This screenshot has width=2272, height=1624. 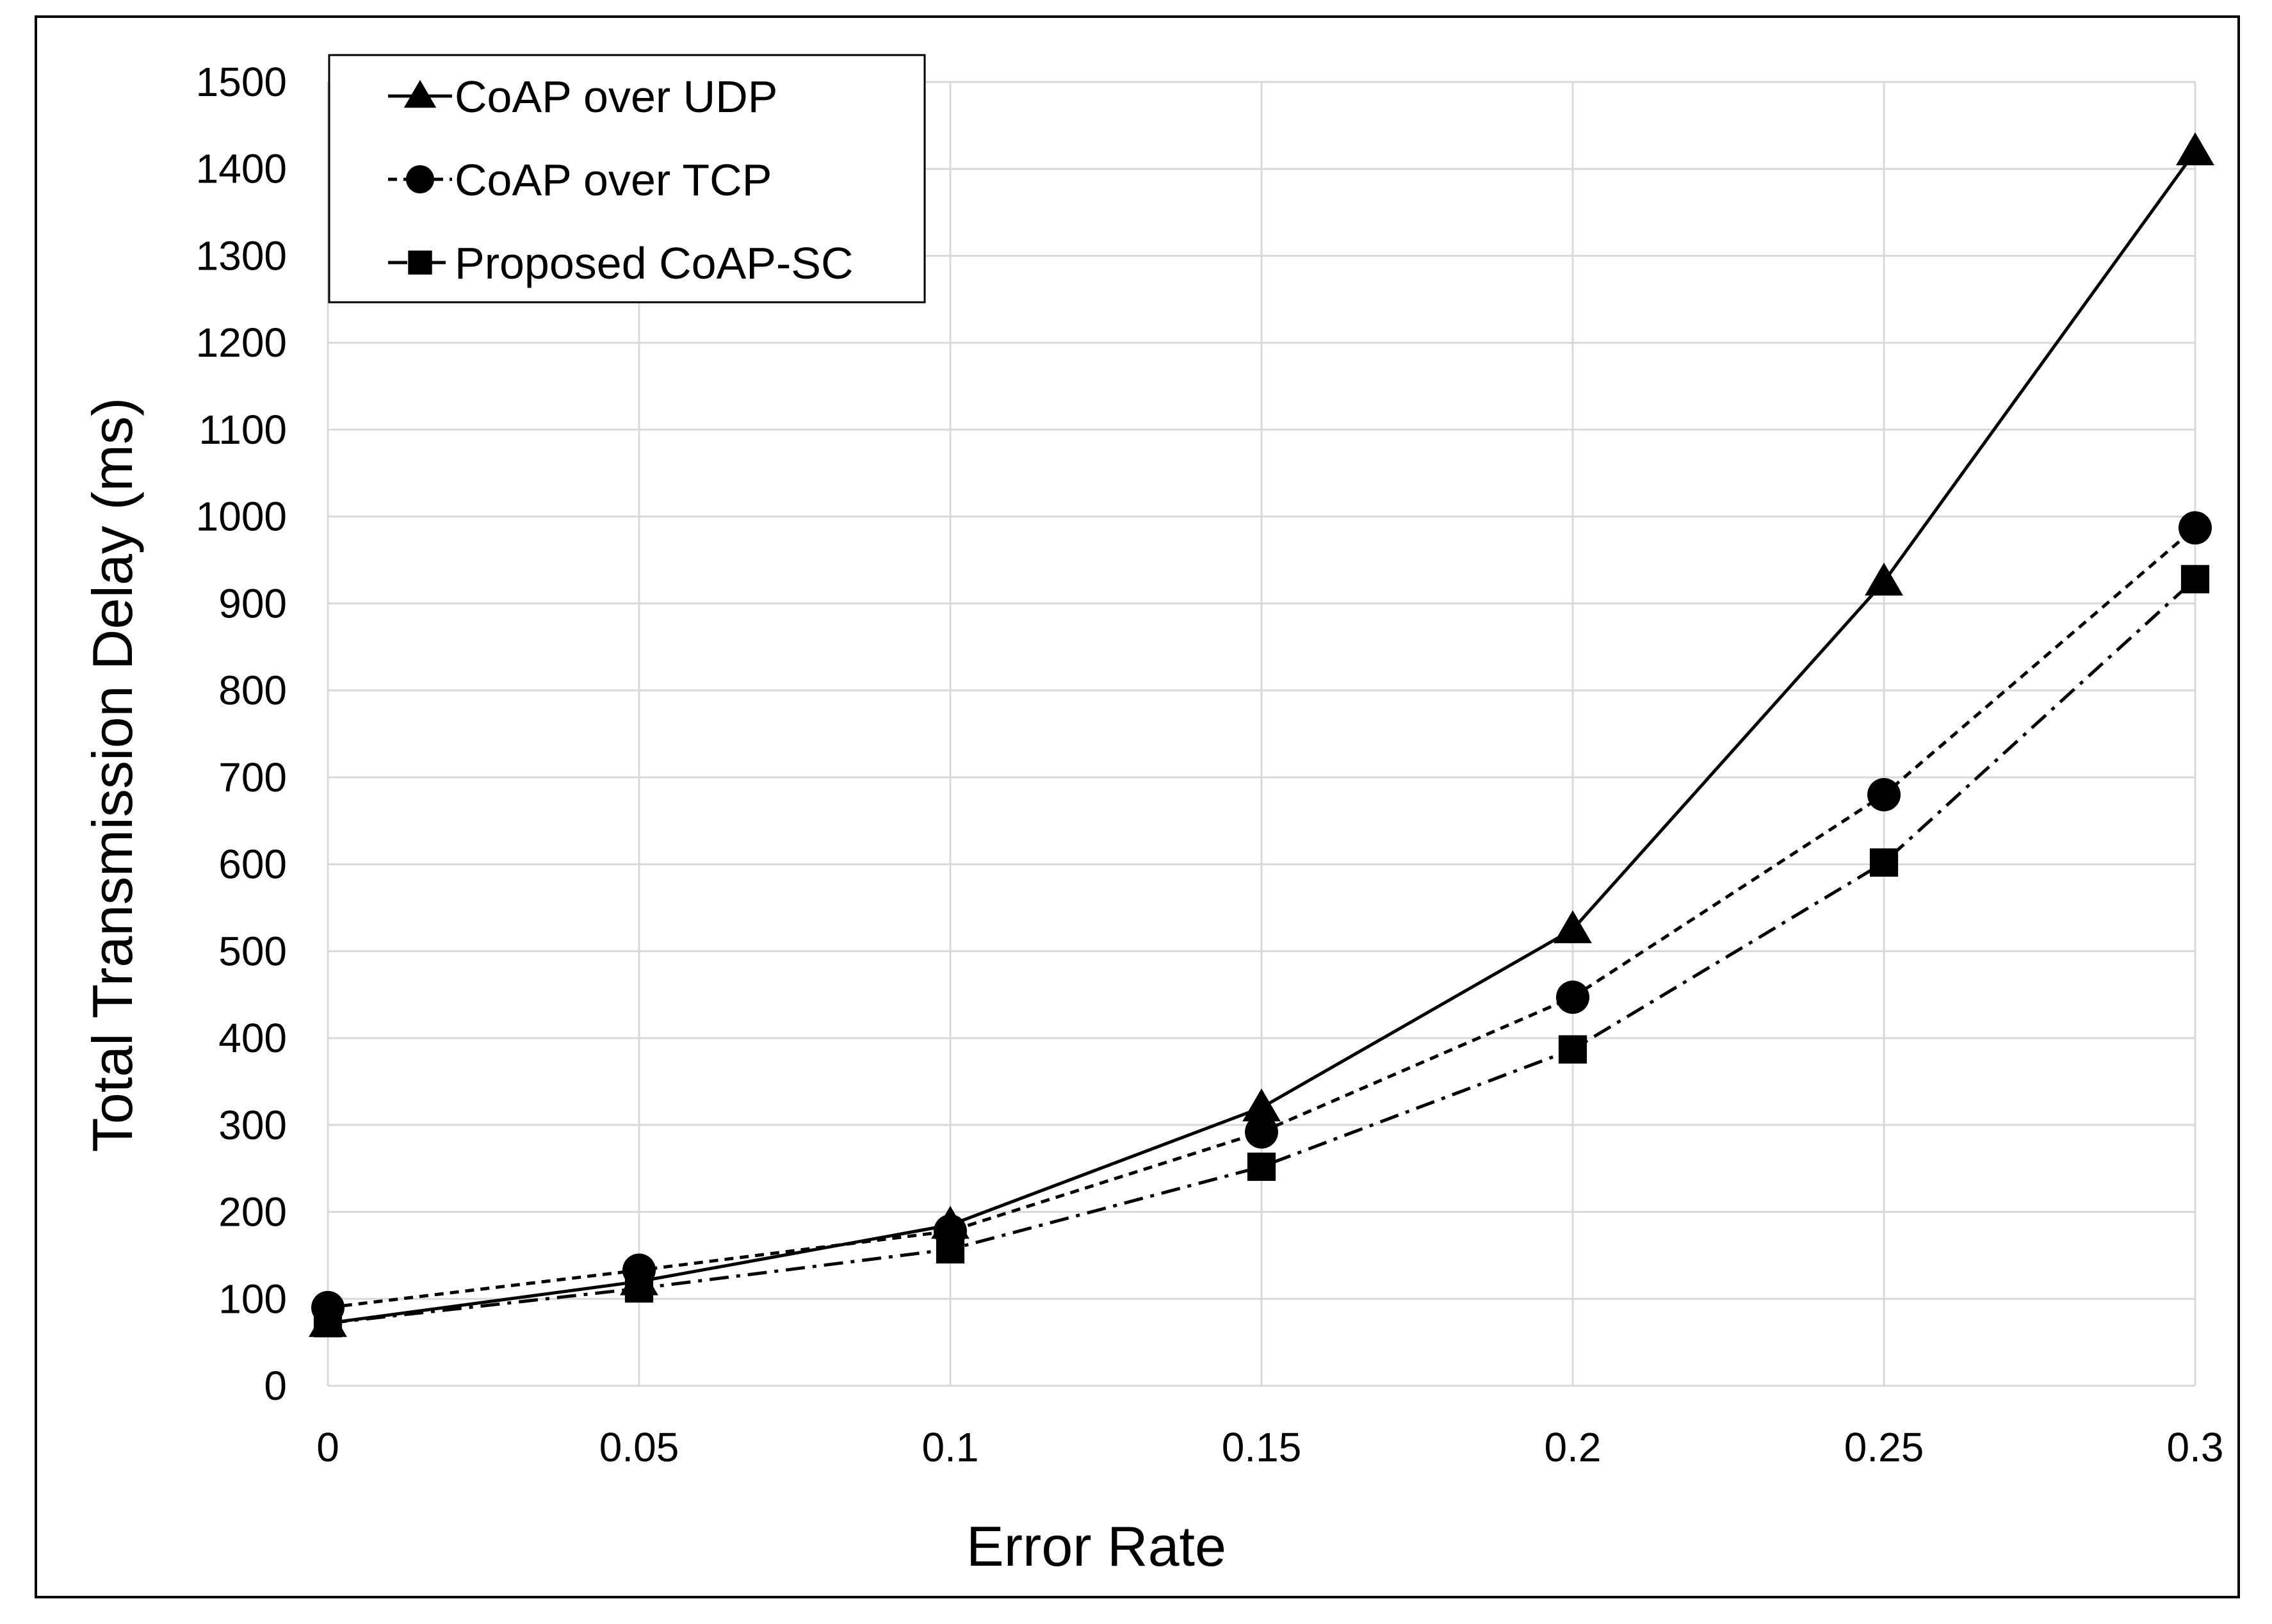 What do you see at coordinates (950, 1447) in the screenshot?
I see `x-tick-label: 0.1` at bounding box center [950, 1447].